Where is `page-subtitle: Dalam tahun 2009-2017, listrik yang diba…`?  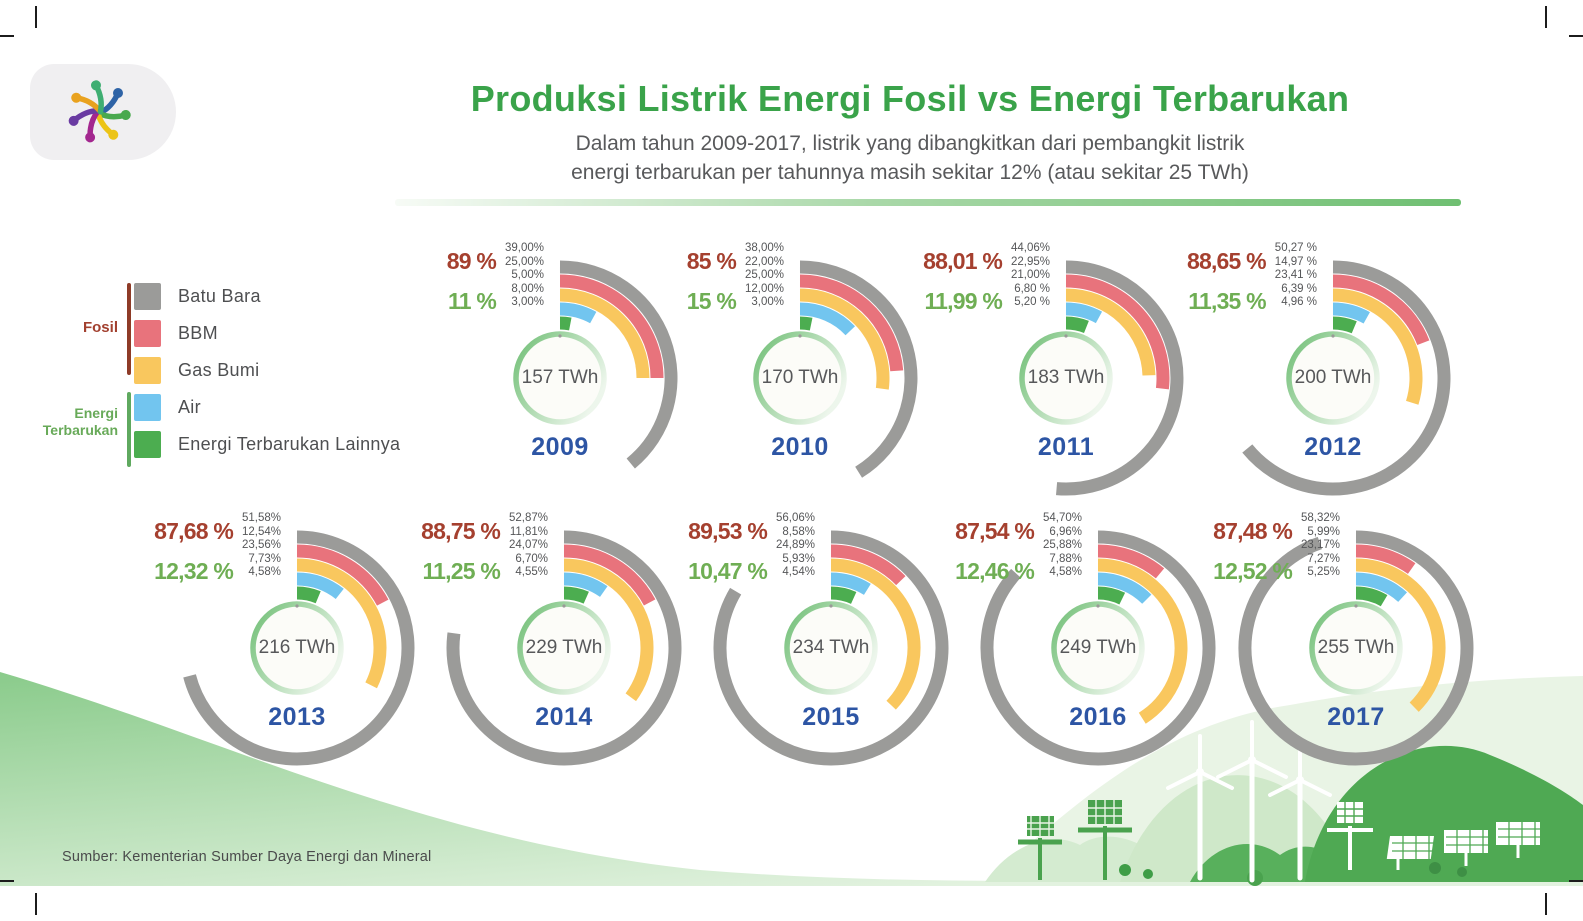 page-subtitle: Dalam tahun 2009-2017, listrik yang diba… is located at coordinates (910, 158).